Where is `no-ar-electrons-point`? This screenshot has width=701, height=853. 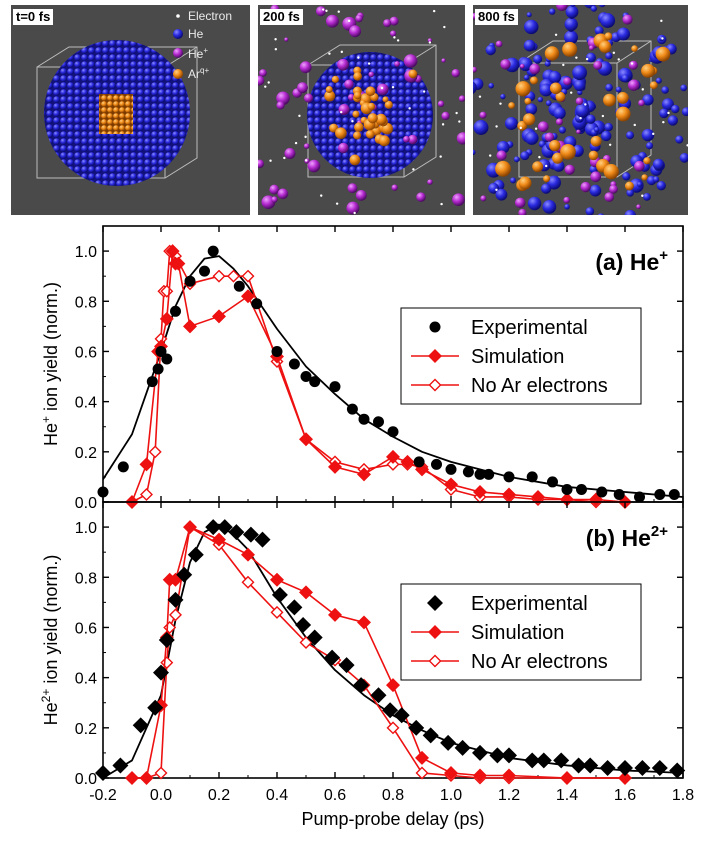
no-ar-electrons-point is located at coordinates (155, 452).